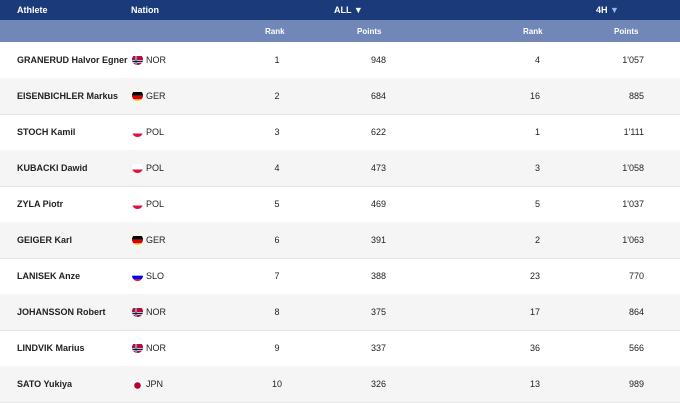 Image resolution: width=680 pixels, height=403 pixels. I want to click on rank-all-header: Rank, so click(275, 31).